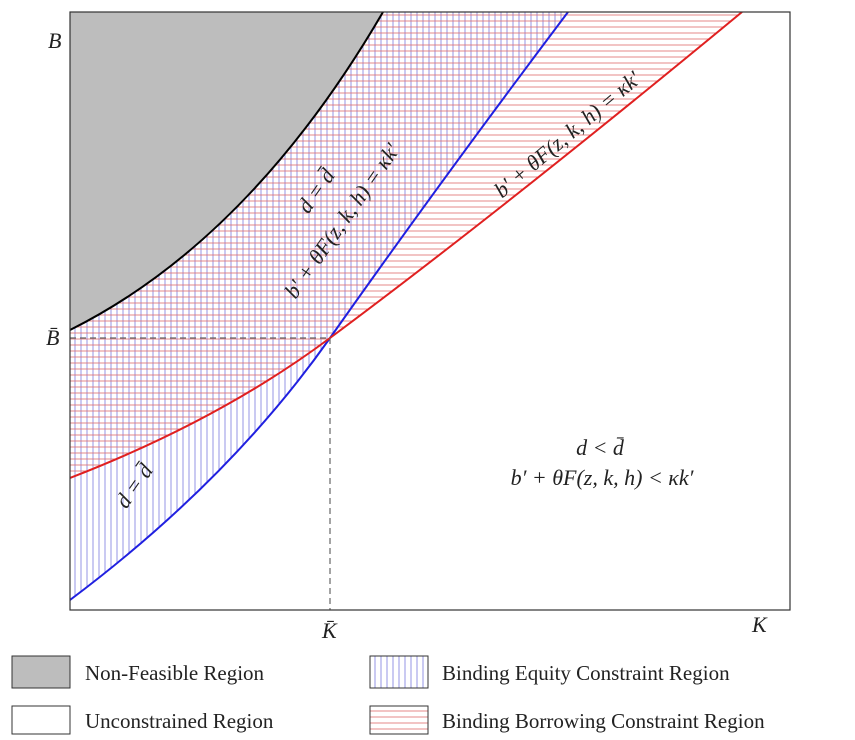 The width and height of the screenshot is (855, 740). Describe the element at coordinates (603, 721) in the screenshot. I see `legend-label: Binding Borrowing Constraint Region` at that location.